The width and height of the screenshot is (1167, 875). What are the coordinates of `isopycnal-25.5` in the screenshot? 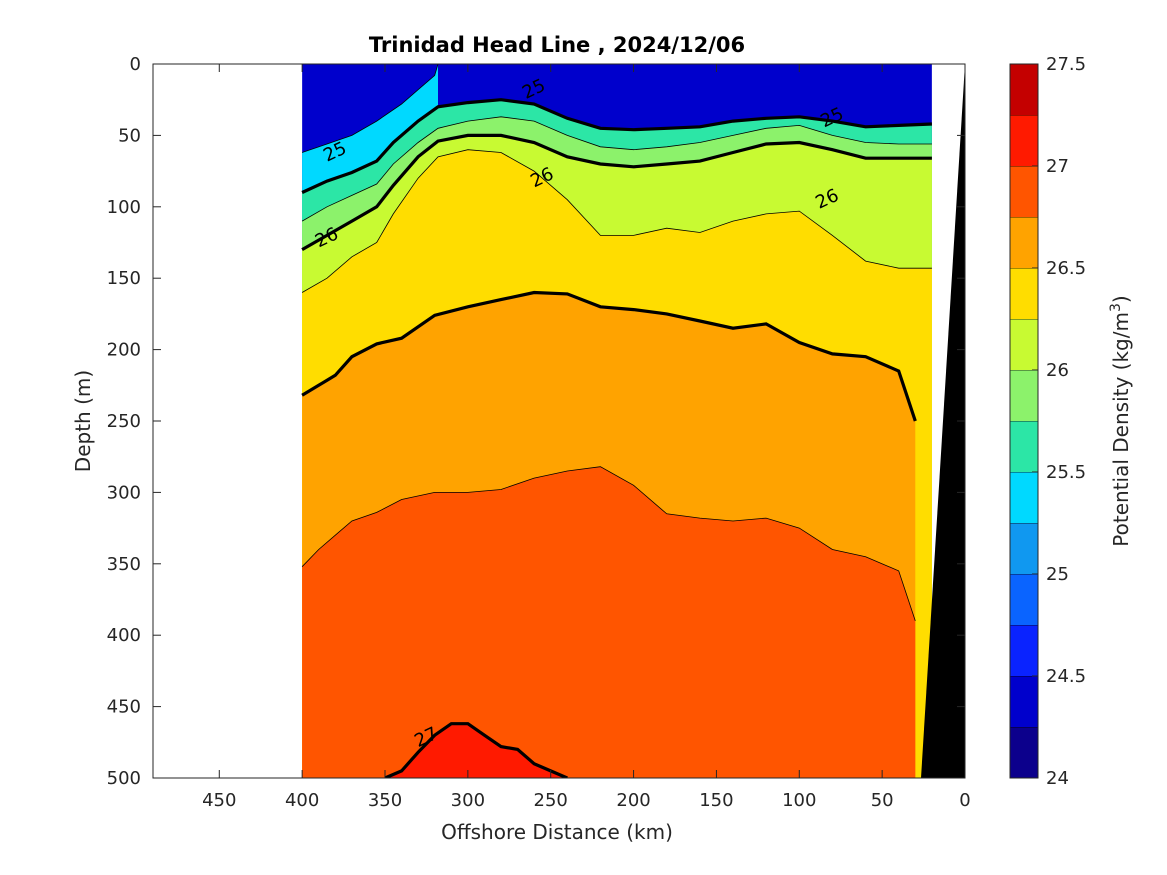 It's located at (616, 146).